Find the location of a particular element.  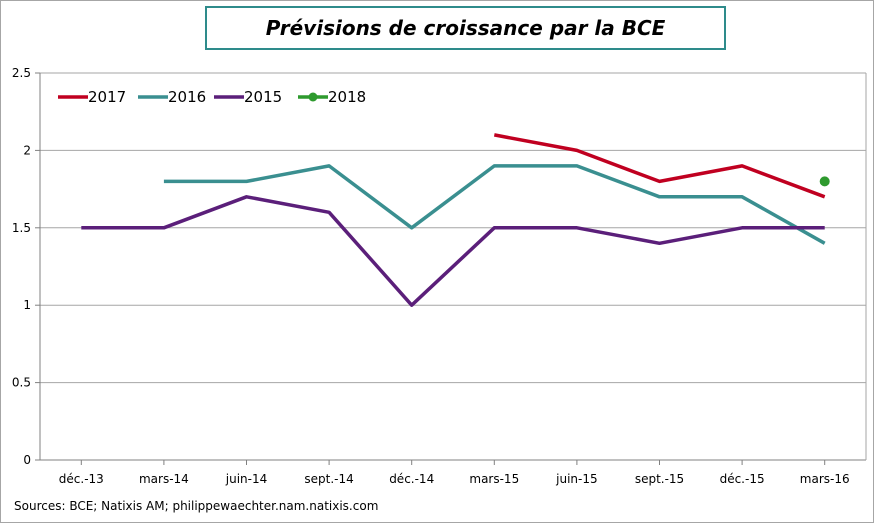

y-tick-label: 1 is located at coordinates (27, 305).